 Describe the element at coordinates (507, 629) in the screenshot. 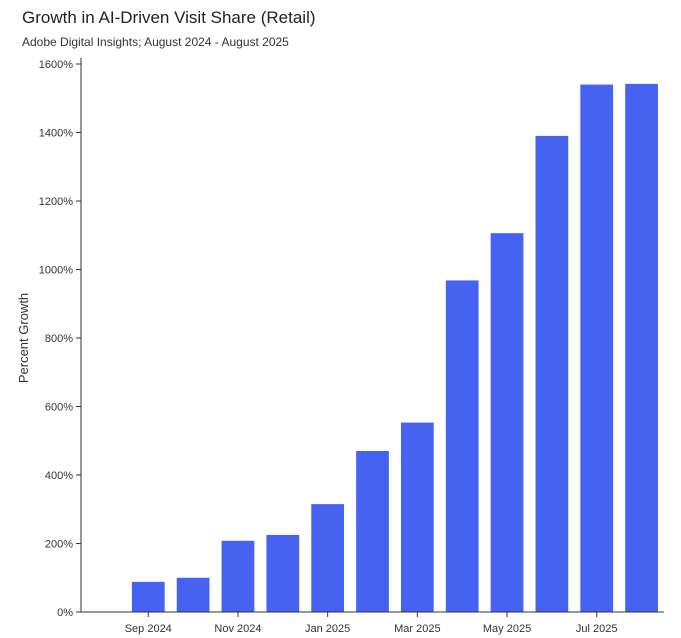

I see `x-tick-label: May 2025` at that location.